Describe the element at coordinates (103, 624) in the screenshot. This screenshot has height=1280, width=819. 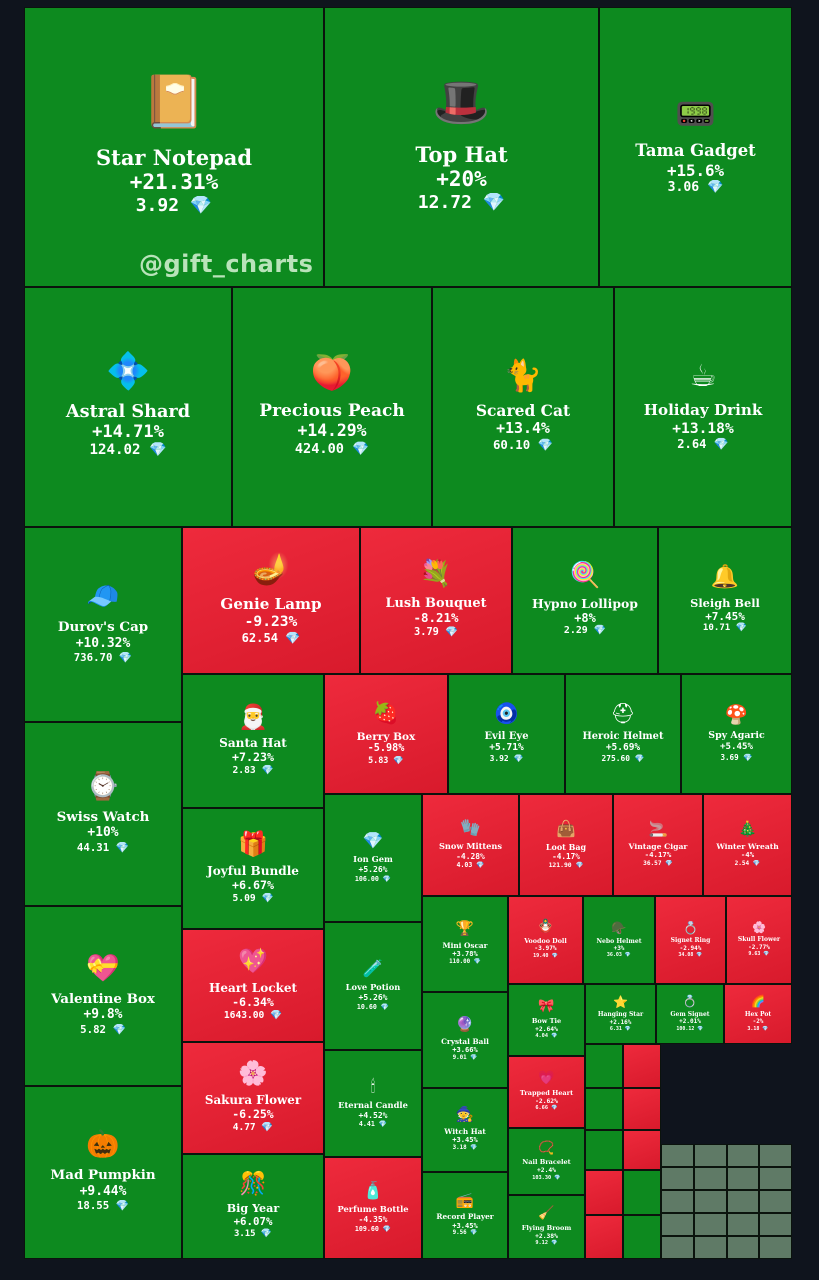
I see `treemap-tile-durov-s-cap: 🧢 Durov's Cap +10.32% 736.70 💎` at that location.